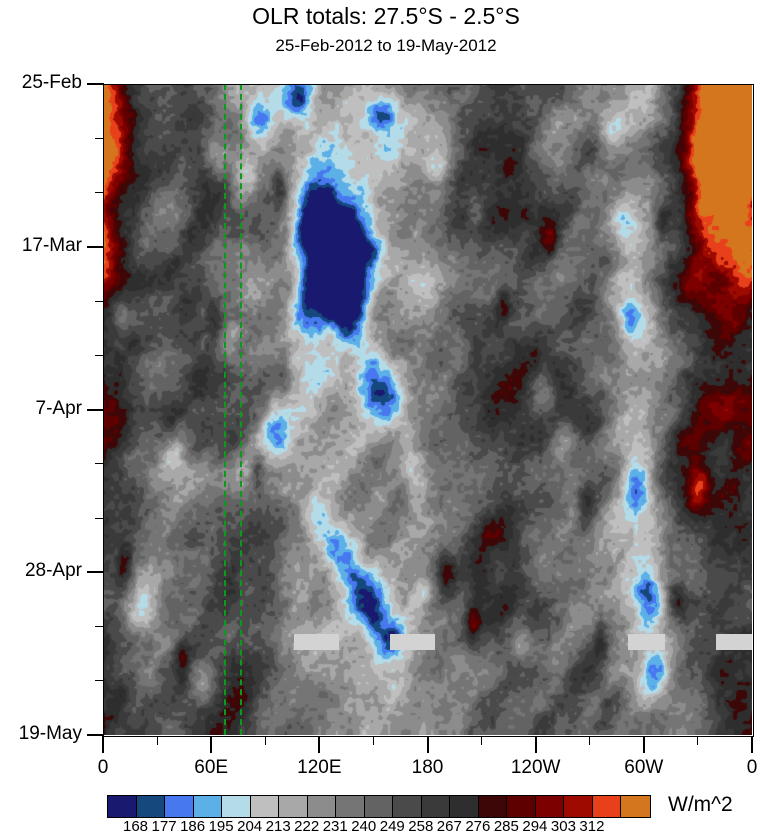  Describe the element at coordinates (193, 826) in the screenshot. I see `colorbar-tick-label: 186` at that location.